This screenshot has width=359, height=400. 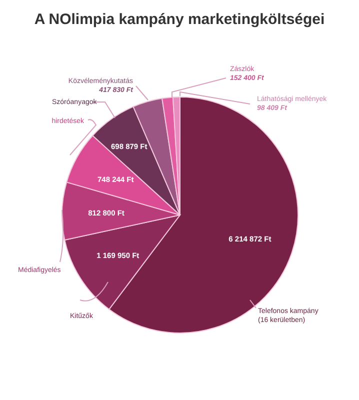 What do you see at coordinates (179, 19) in the screenshot?
I see `chart-title: A NOlimpia kampány marketingköltségei` at bounding box center [179, 19].